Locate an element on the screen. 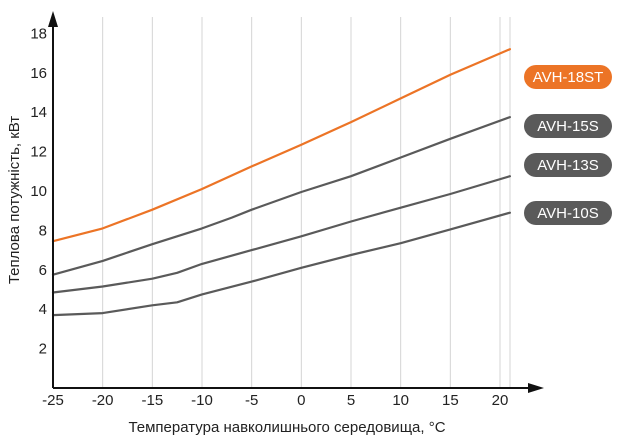 This screenshot has height=445, width=635. x-tick-label: 10 is located at coordinates (400, 400).